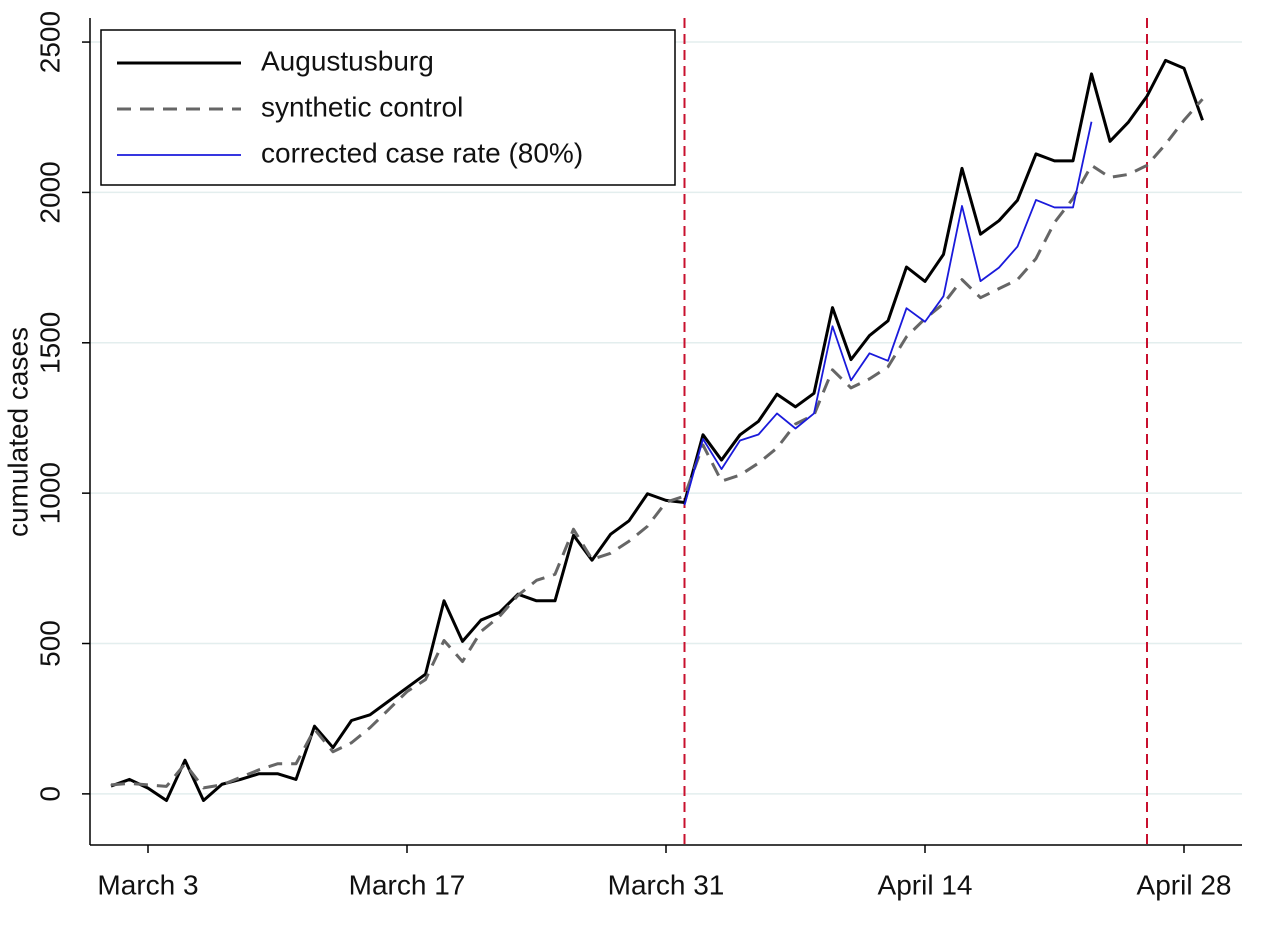  What do you see at coordinates (49, 643) in the screenshot?
I see `y-tick-label: 500` at bounding box center [49, 643].